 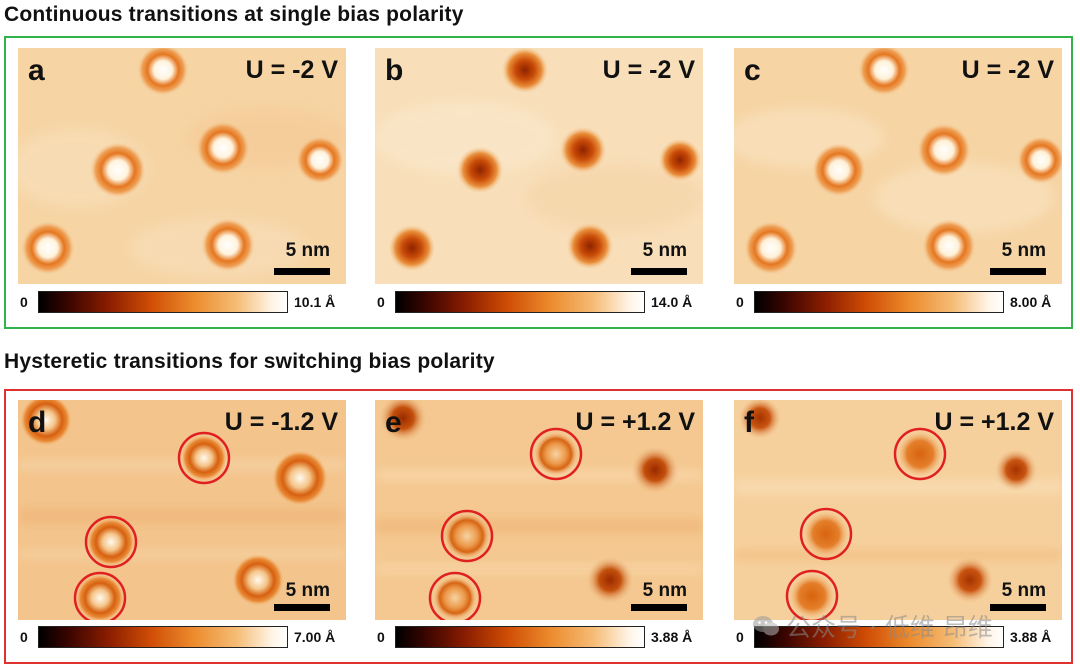 I want to click on stm-image-a, so click(x=182, y=166).